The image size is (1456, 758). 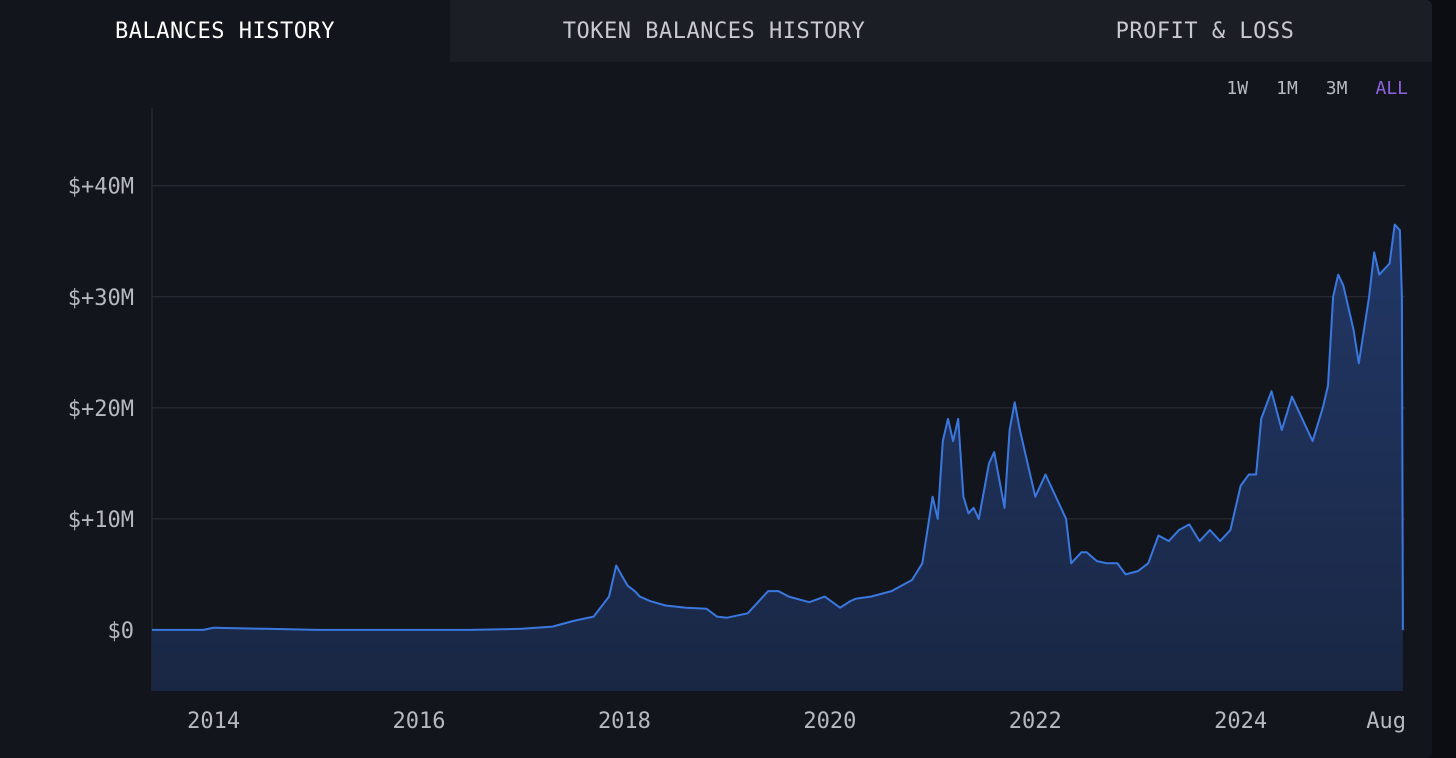 I want to click on x-tick-label: 2014, so click(x=213, y=721).